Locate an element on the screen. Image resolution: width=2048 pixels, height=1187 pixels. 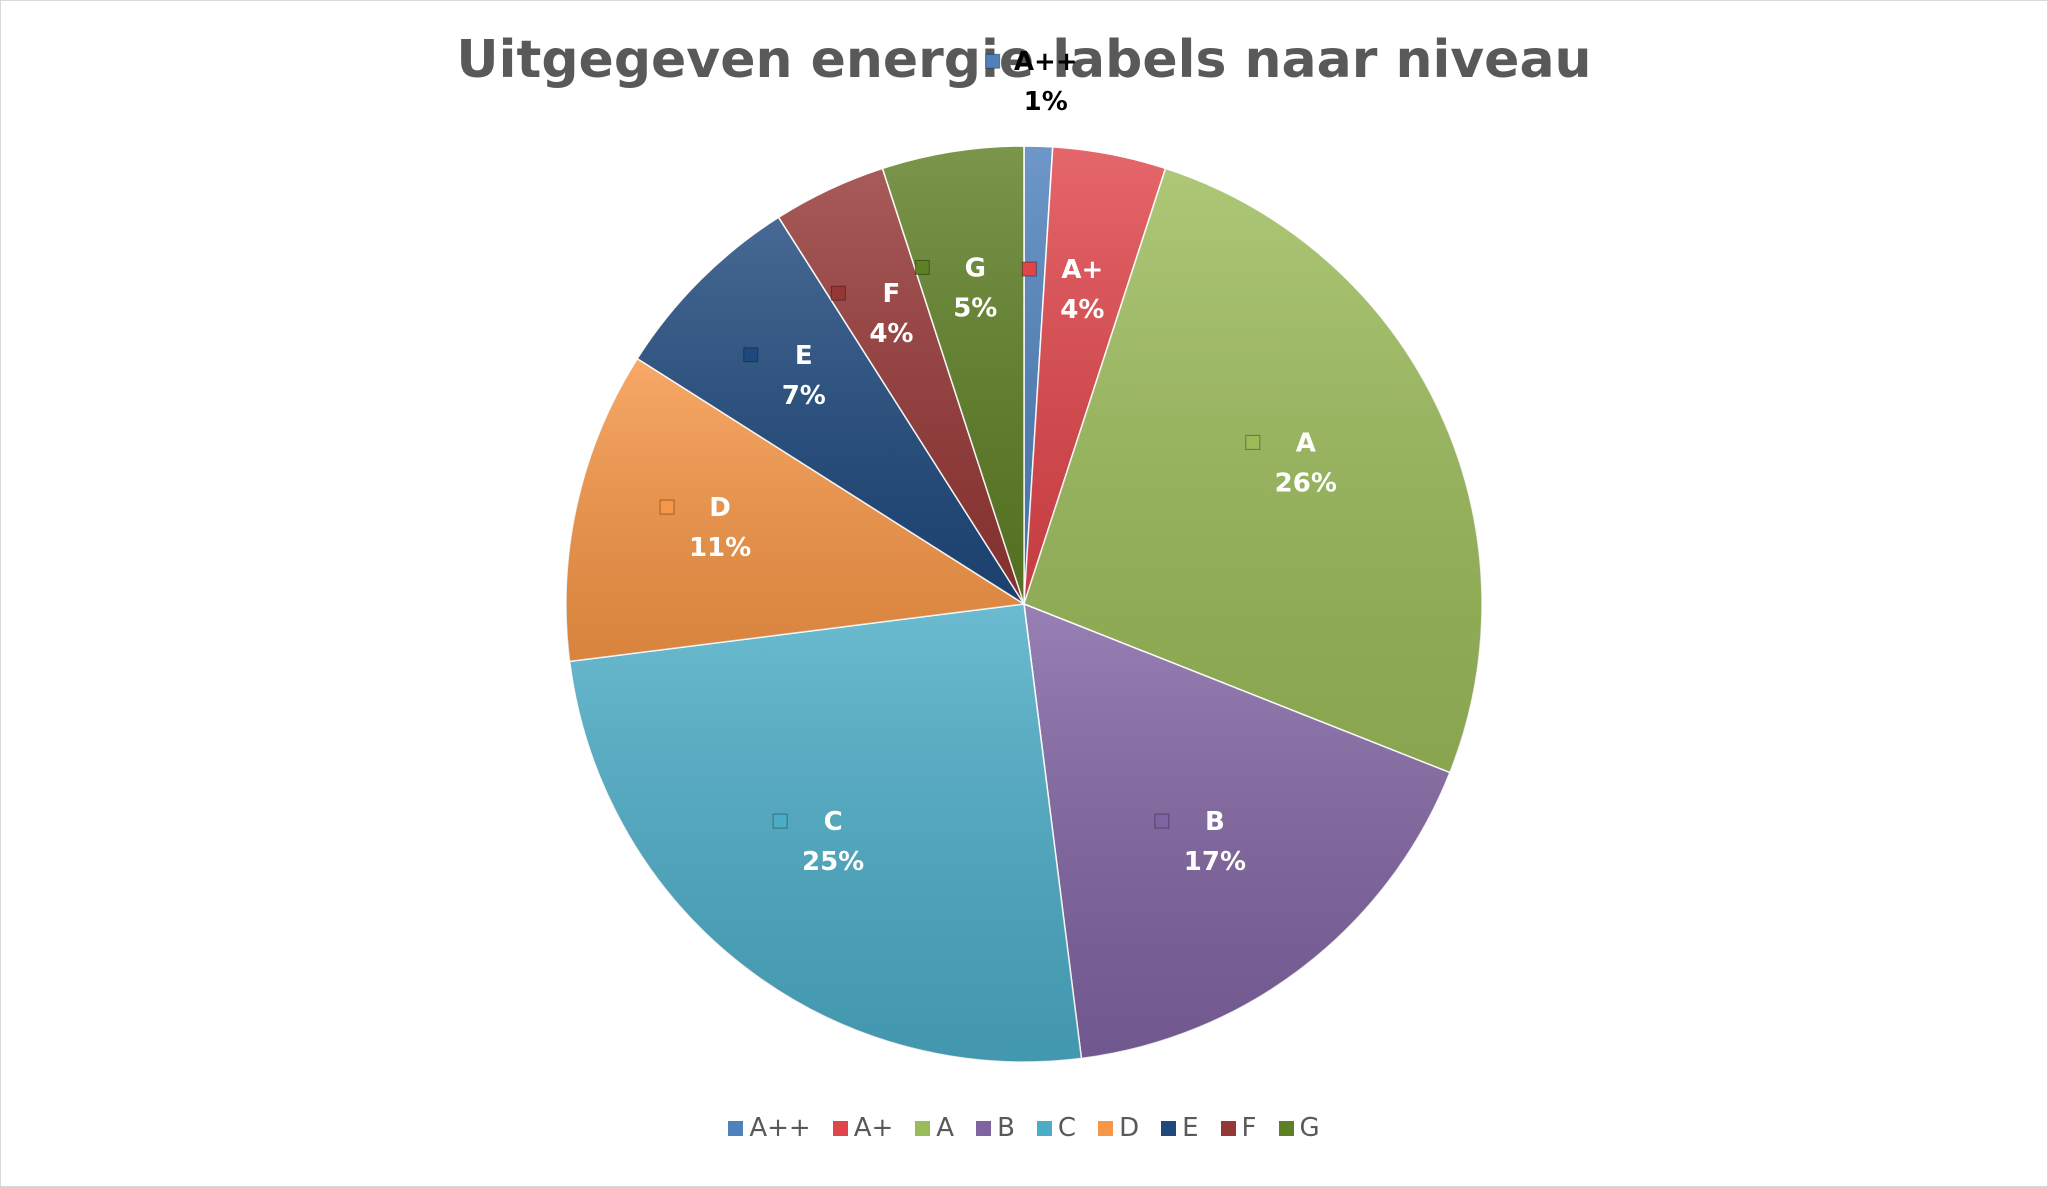
slice-label-g: G 5% is located at coordinates (955, 288).